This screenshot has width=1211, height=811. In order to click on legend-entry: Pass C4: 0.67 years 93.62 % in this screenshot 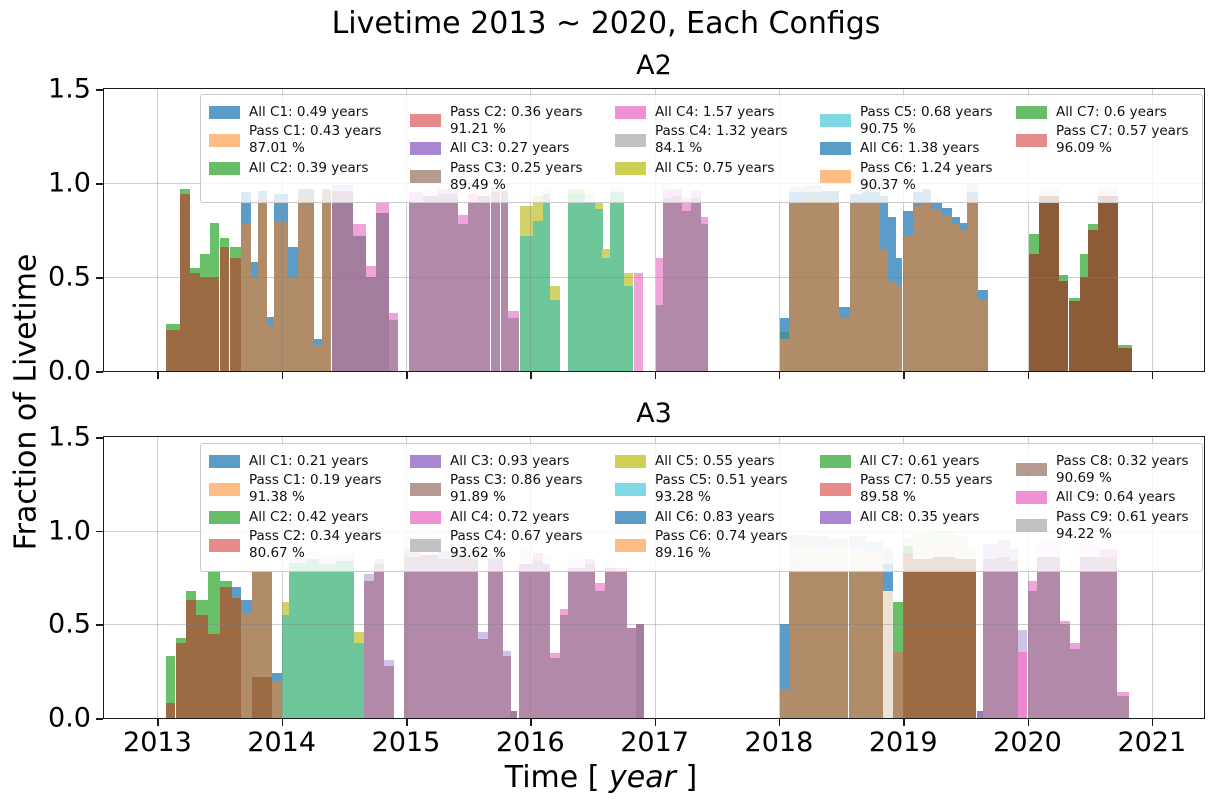, I will do `click(512, 545)`.